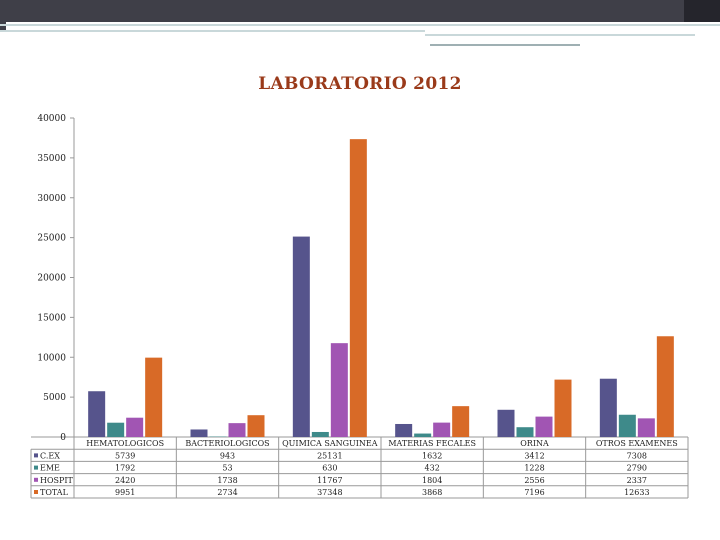  Describe the element at coordinates (534, 480) in the screenshot. I see `data-value-label: 2556` at that location.